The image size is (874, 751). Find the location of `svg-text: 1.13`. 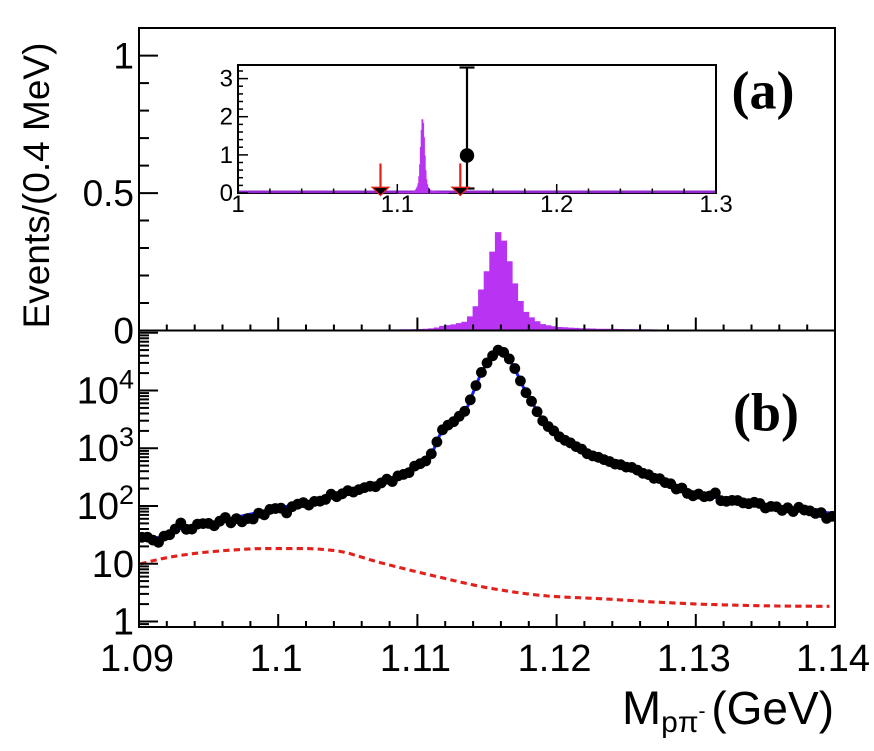

svg-text: 1.13 is located at coordinates (694, 659).